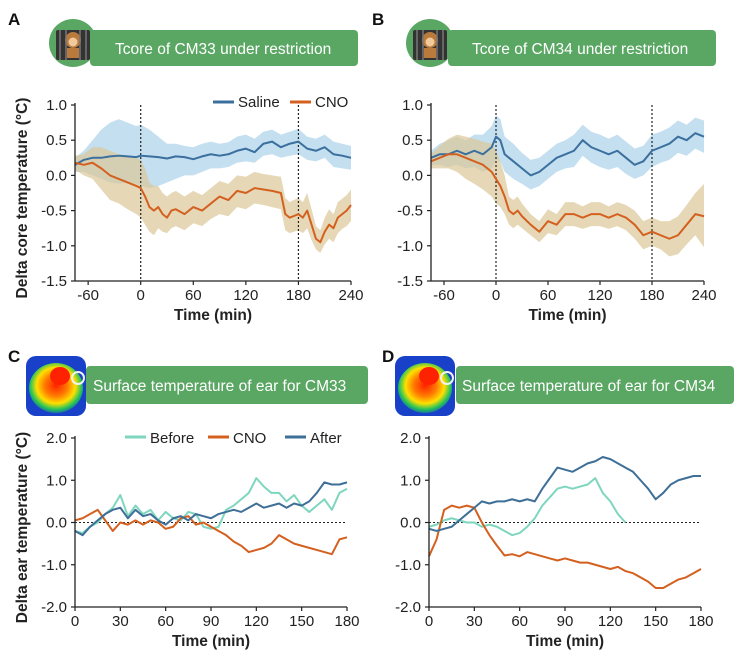 The height and width of the screenshot is (669, 735). Describe the element at coordinates (172, 438) in the screenshot. I see `legend-label-before: Before` at that location.